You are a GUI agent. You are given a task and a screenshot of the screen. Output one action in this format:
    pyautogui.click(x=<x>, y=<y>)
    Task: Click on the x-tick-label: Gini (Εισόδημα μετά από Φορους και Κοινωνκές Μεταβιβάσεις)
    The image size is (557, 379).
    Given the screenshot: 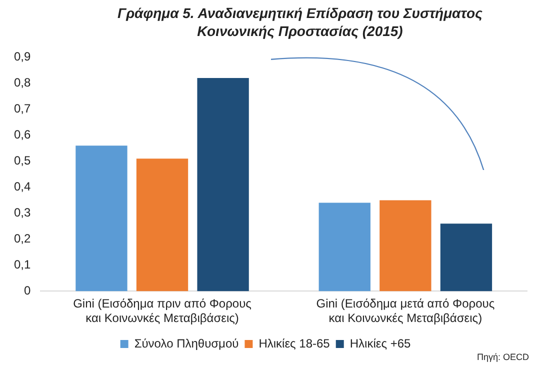 What is the action you would take?
    pyautogui.click(x=405, y=311)
    